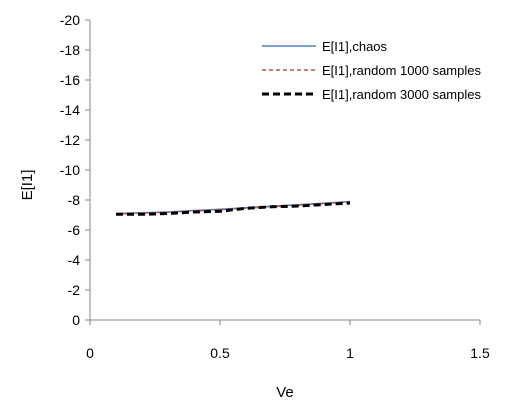 The image size is (527, 413). Describe the element at coordinates (70, 170) in the screenshot. I see `y-tick-label: -10` at that location.